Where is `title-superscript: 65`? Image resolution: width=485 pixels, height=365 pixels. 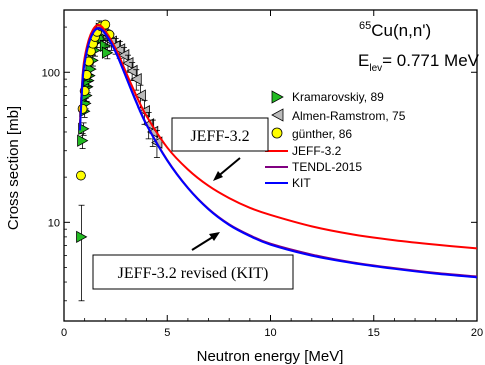
title-superscript: 65 is located at coordinates (365, 26).